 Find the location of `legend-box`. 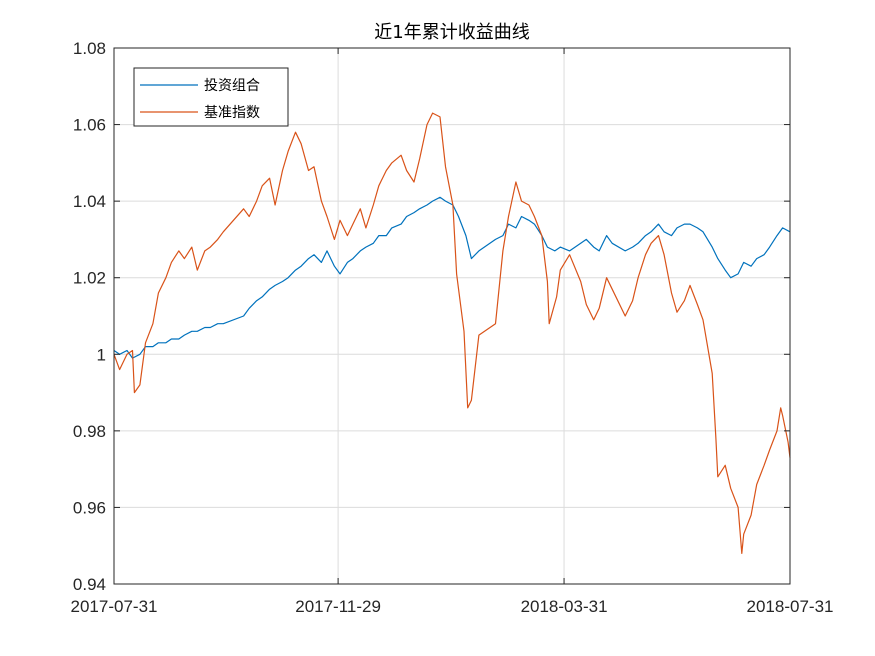

legend-box is located at coordinates (211, 97).